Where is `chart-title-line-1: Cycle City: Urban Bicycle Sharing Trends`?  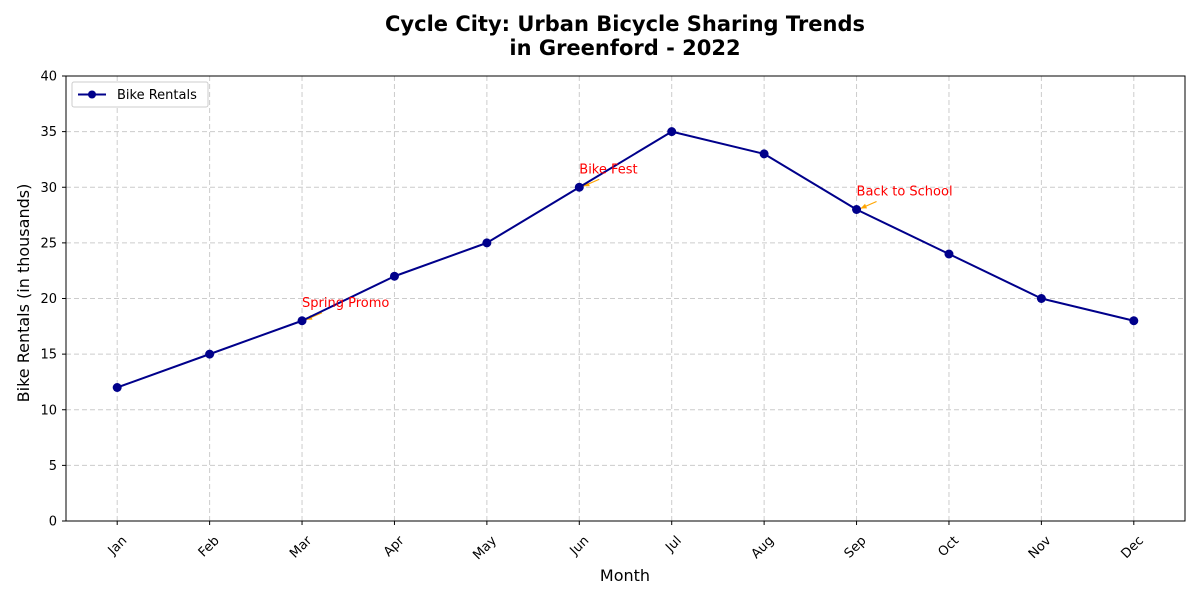 chart-title-line-1: Cycle City: Urban Bicycle Sharing Trends is located at coordinates (625, 24).